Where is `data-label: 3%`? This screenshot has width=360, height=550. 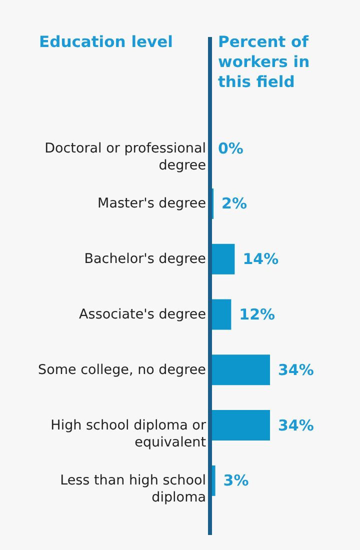
data-label: 3% is located at coordinates (236, 481).